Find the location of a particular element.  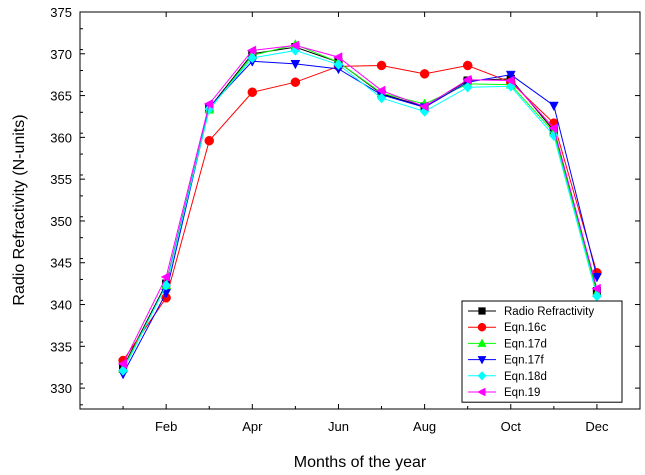

legend-label: Eqn.17d is located at coordinates (525, 344).